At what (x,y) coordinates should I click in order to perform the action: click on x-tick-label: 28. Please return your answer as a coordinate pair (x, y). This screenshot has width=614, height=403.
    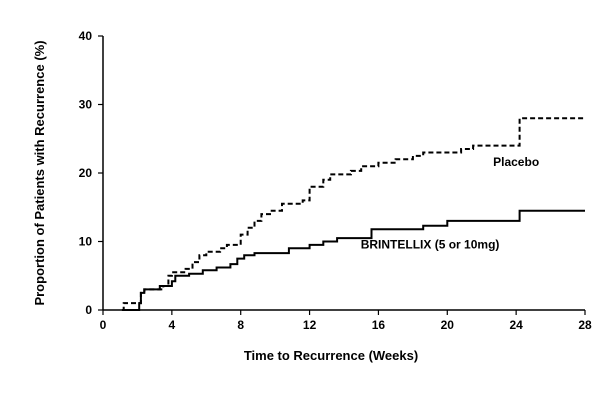
    Looking at the image, I should click on (585, 325).